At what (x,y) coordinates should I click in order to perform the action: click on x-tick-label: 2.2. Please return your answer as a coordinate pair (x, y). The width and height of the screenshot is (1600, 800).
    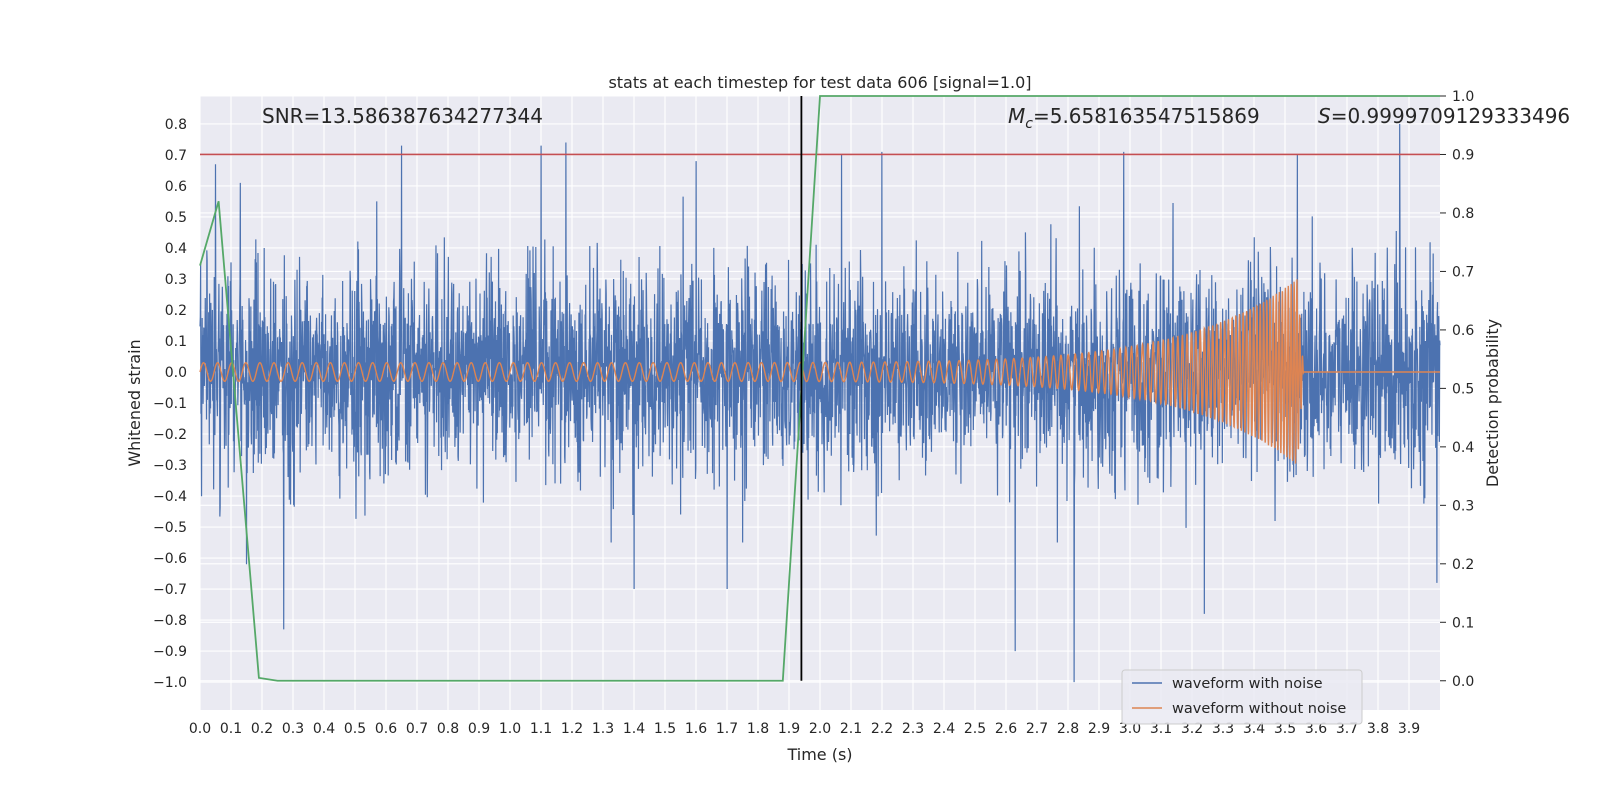
    Looking at the image, I should click on (882, 729).